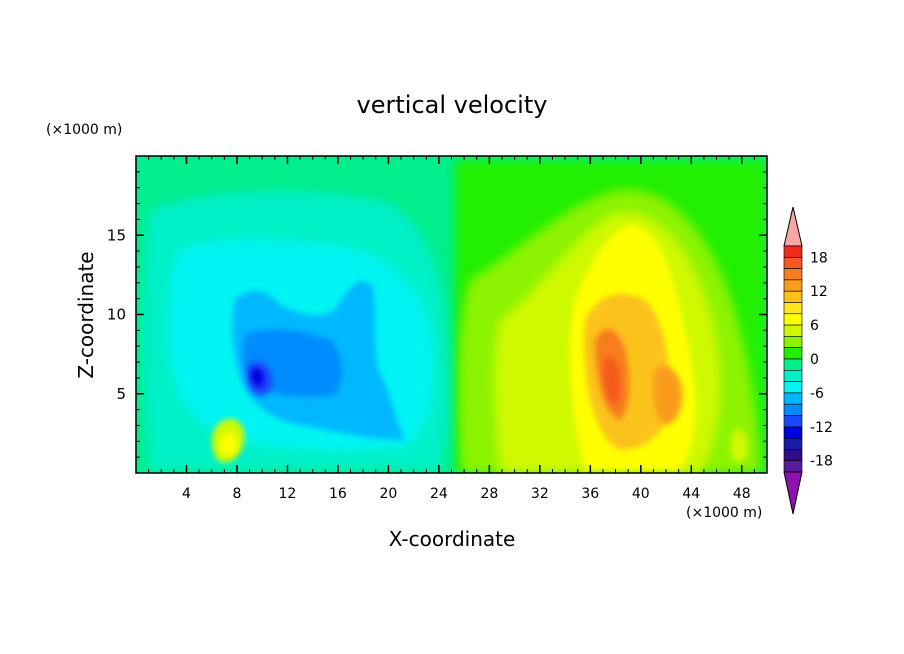 The height and width of the screenshot is (654, 904). I want to click on x-tick-label: 4, so click(186, 494).